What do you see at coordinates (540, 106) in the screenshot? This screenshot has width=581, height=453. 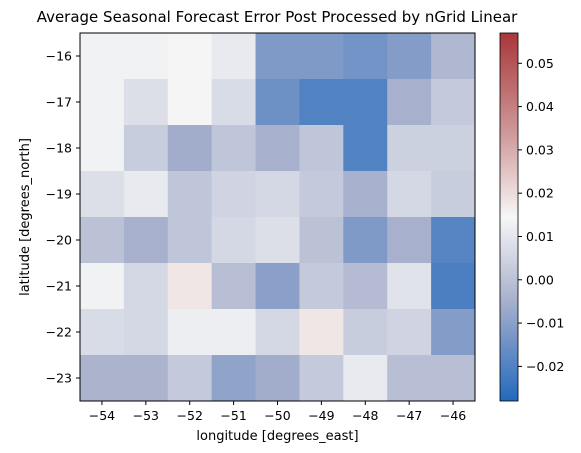 I see `colorbar-tick-label: 0.04` at bounding box center [540, 106].